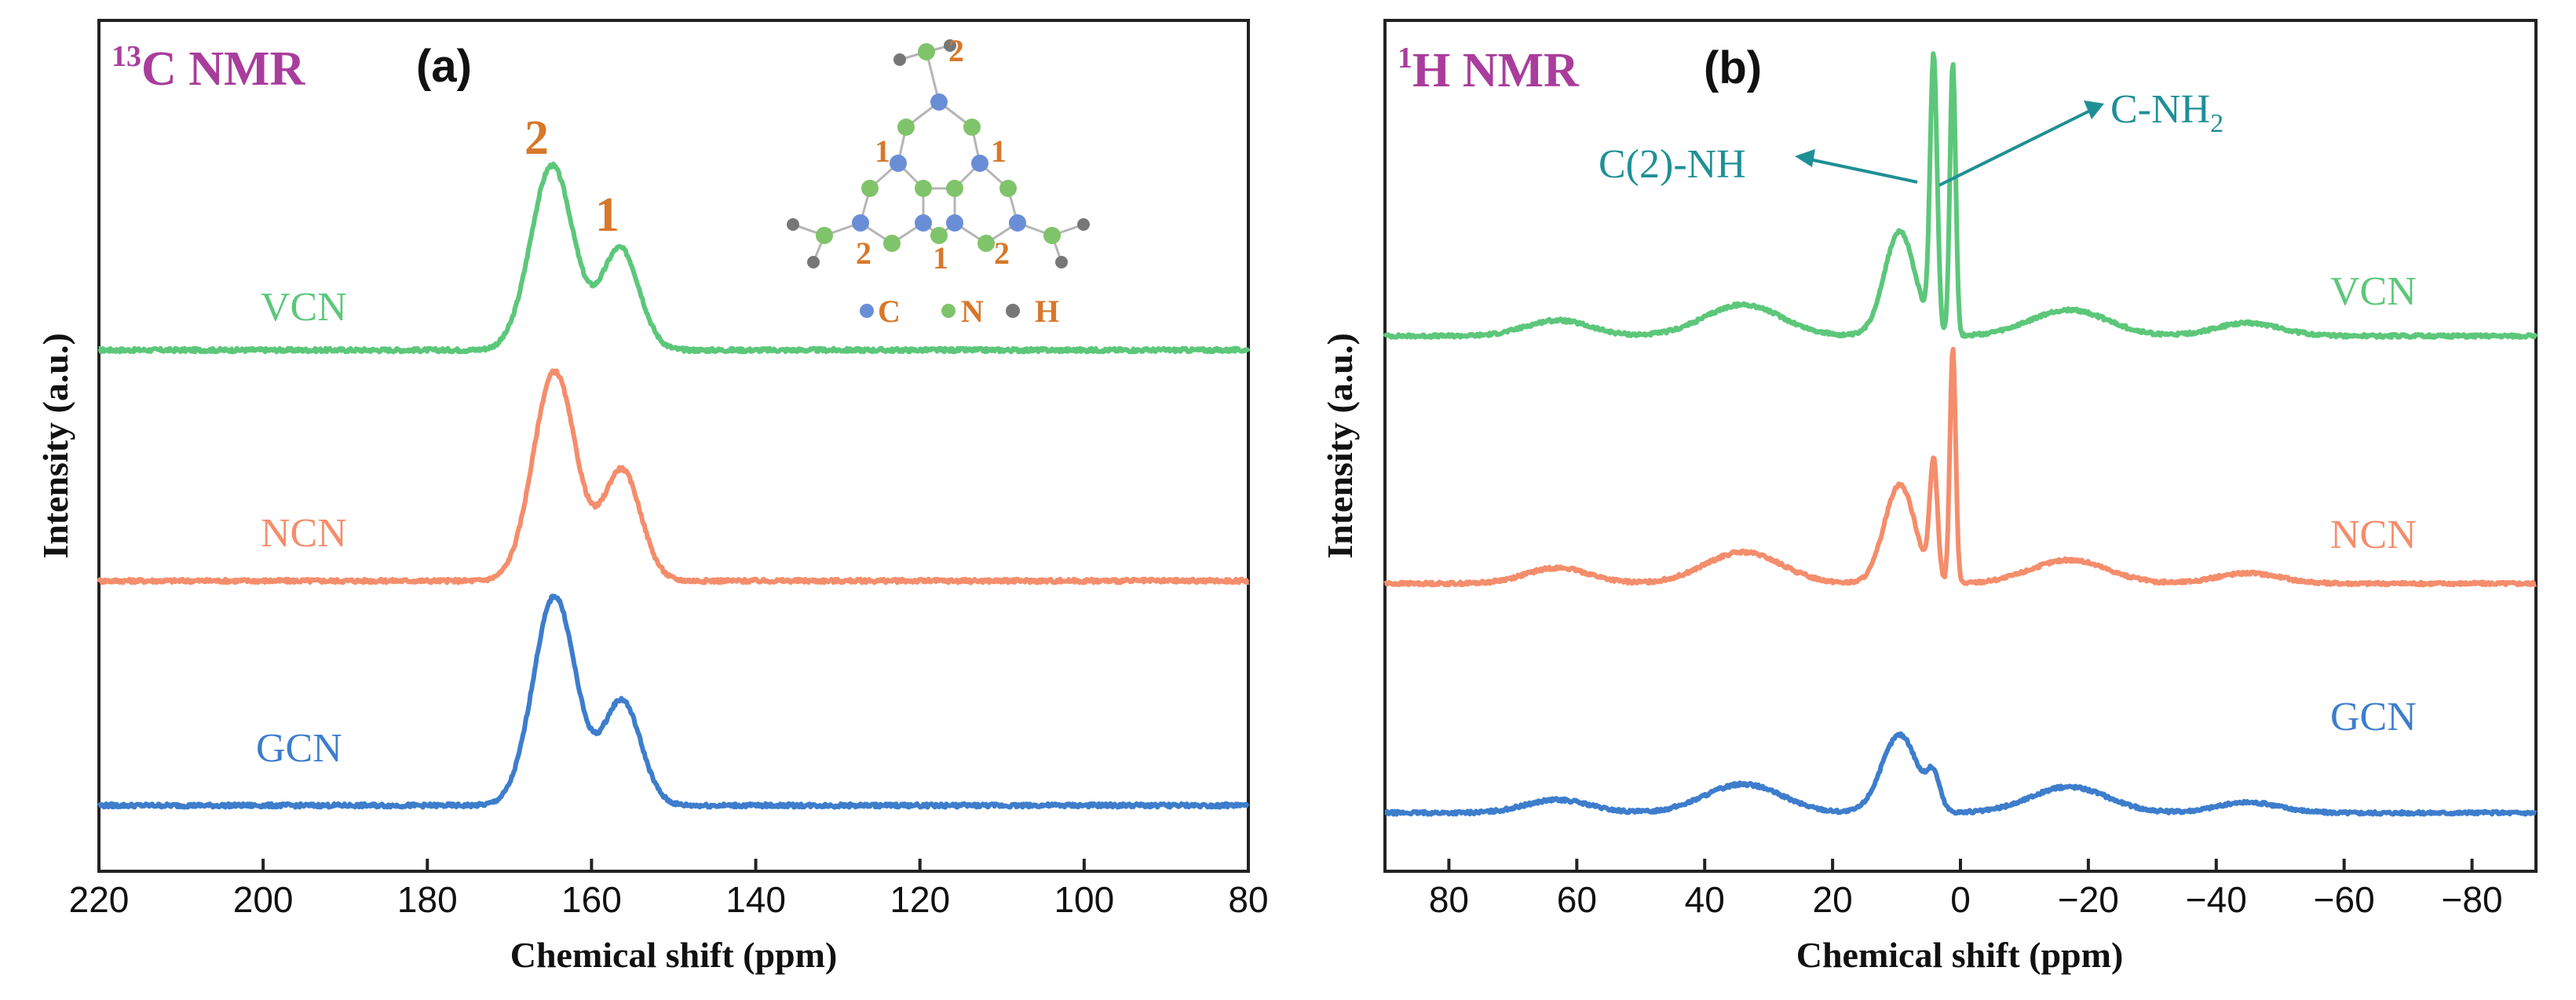  What do you see at coordinates (1733, 67) in the screenshot?
I see `panel-b-letter: (b)` at bounding box center [1733, 67].